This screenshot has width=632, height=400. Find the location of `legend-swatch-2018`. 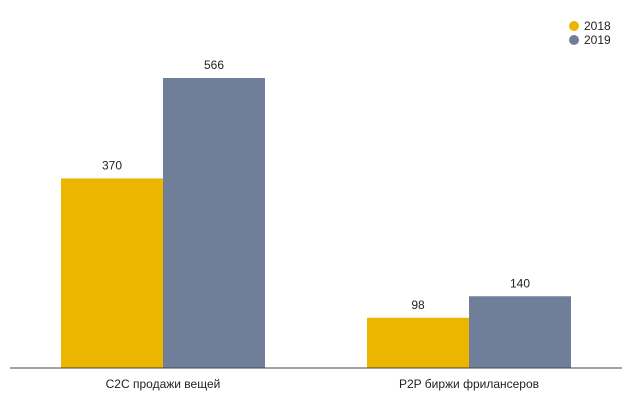

legend-swatch-2018 is located at coordinates (574, 26).